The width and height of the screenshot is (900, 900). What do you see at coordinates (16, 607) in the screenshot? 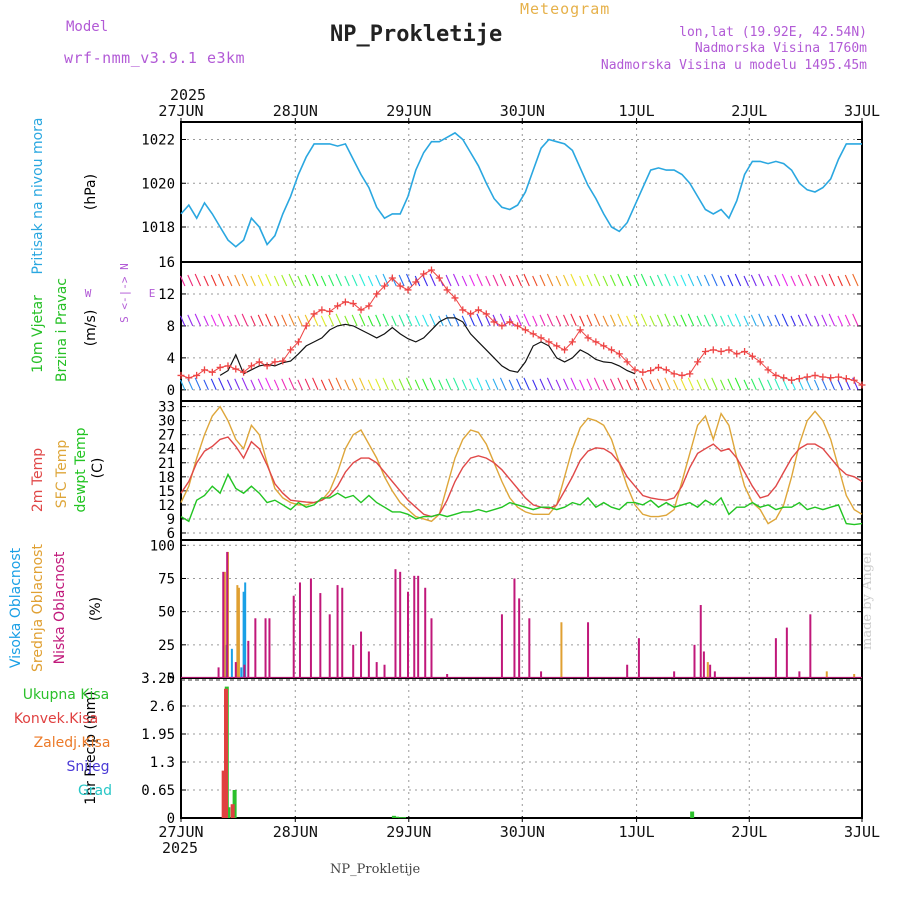
I see `high-cloud-label: Visoka Oblacnost` at bounding box center [16, 607].